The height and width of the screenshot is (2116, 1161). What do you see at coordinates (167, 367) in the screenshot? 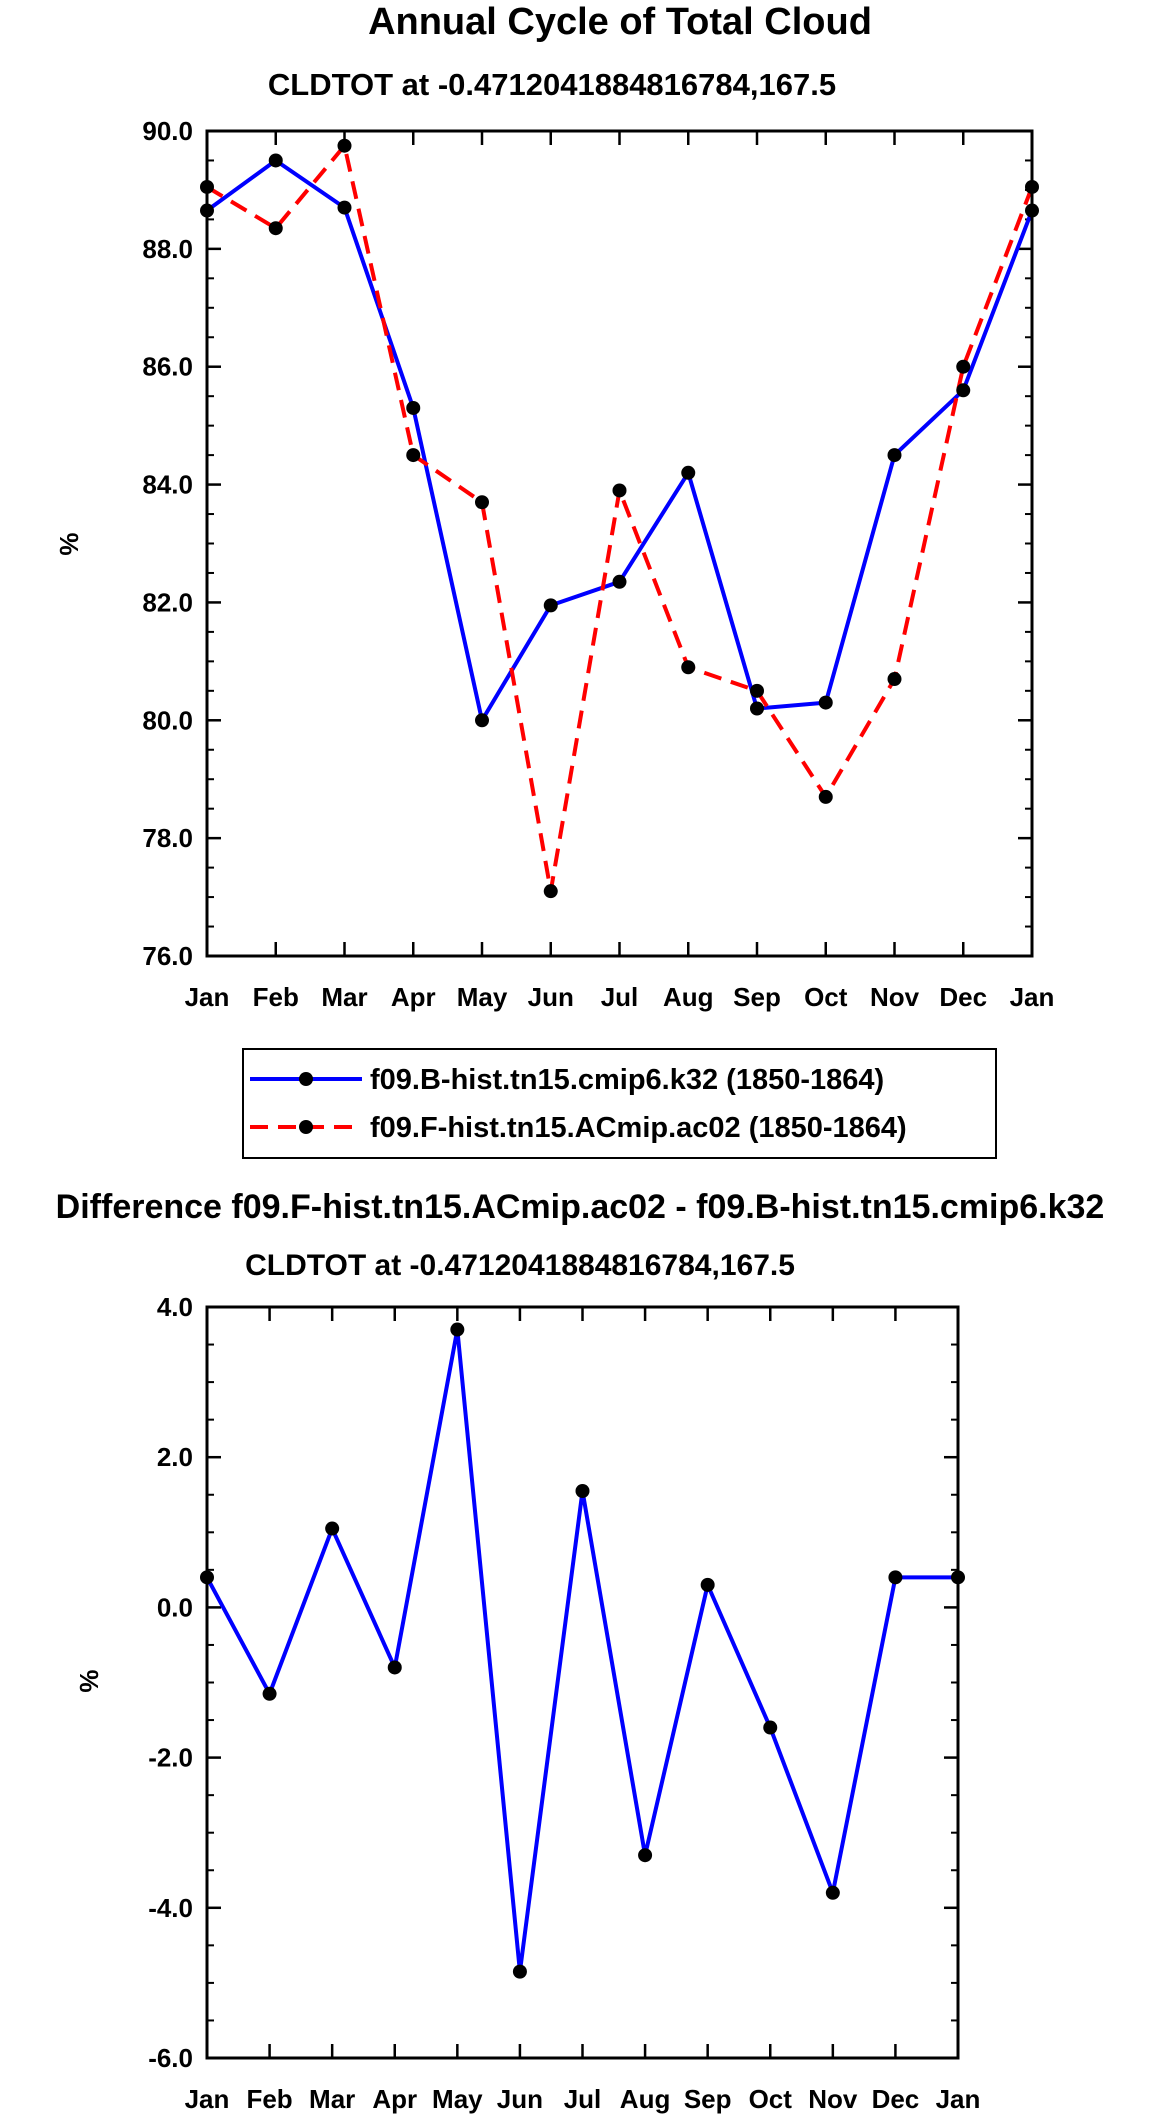
I see `chart1-ytick-label: 86.0` at bounding box center [167, 367].